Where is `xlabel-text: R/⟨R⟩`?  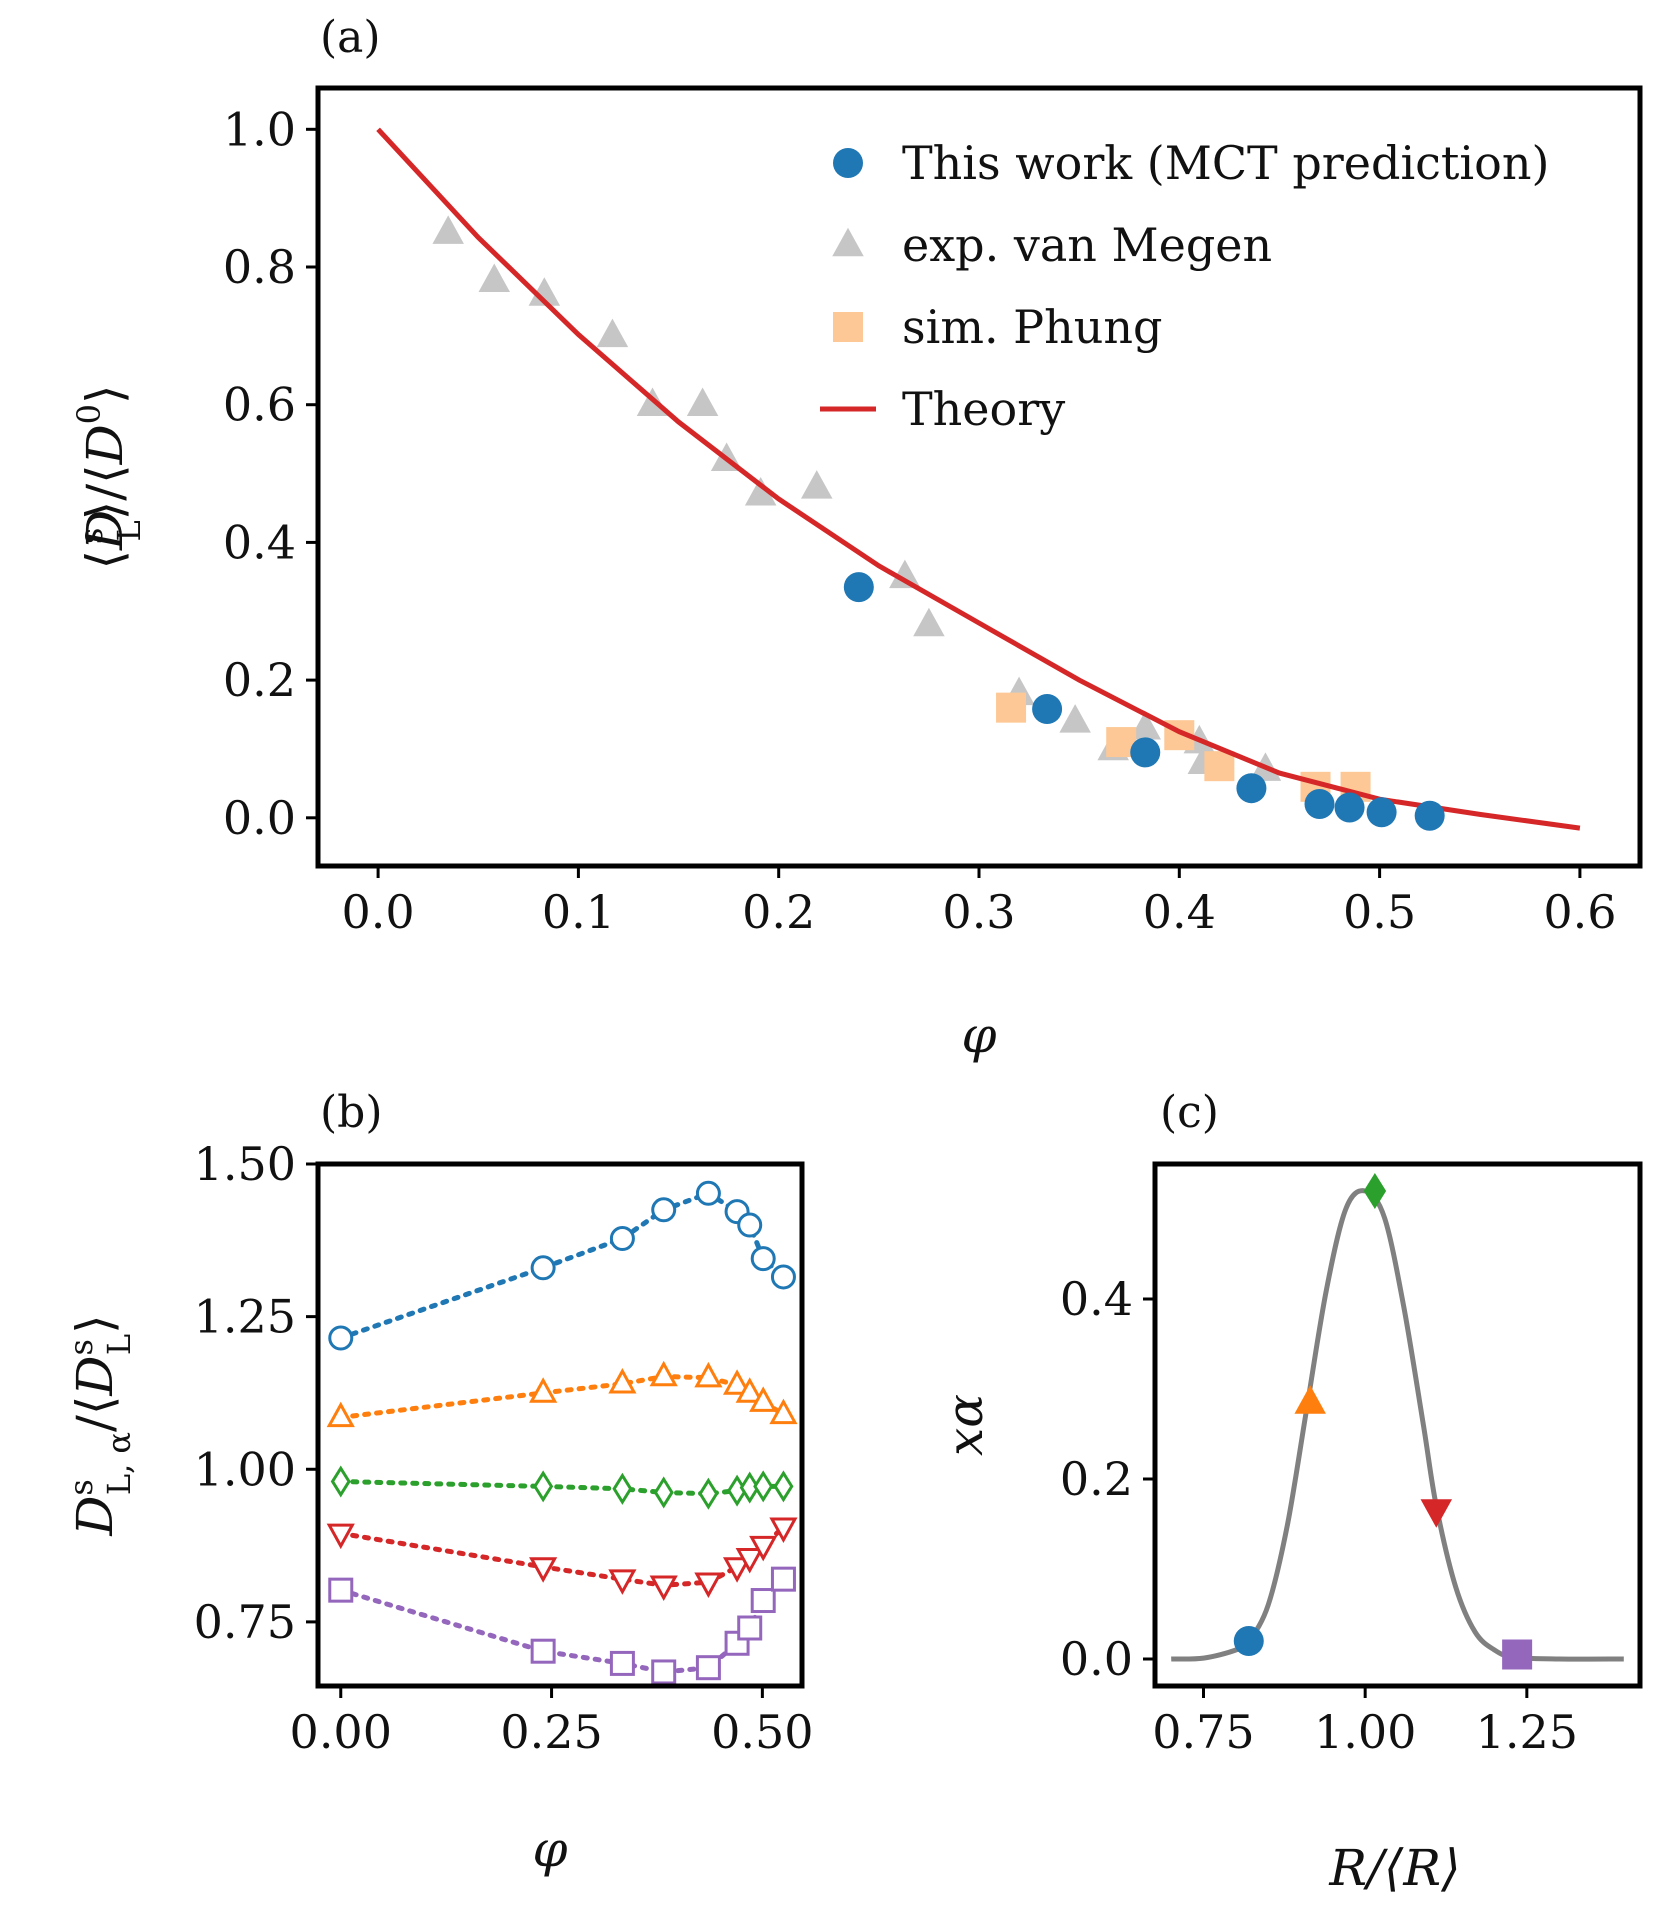 xlabel-text: R/⟨R⟩ is located at coordinates (1394, 1868).